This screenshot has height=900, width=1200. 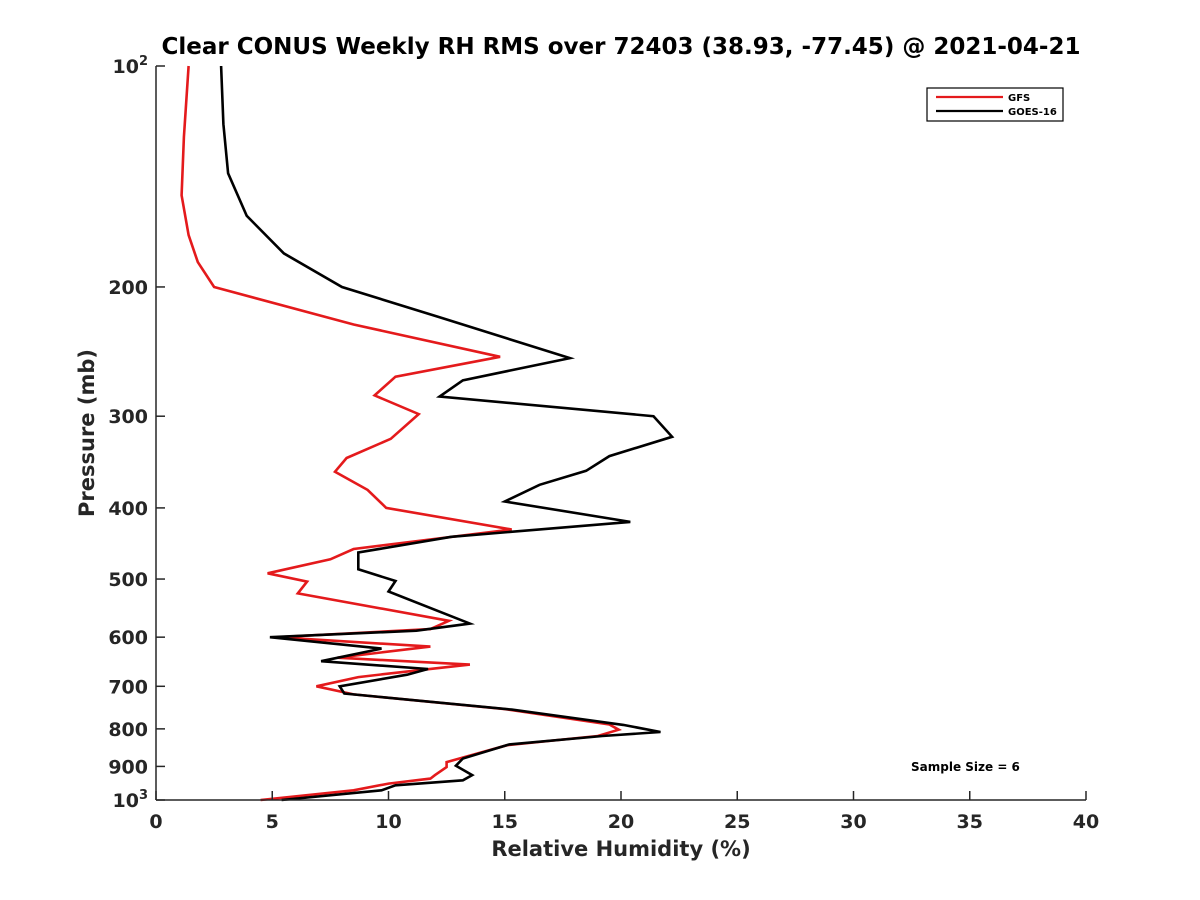 I want to click on y-tick-label: 700, so click(x=128, y=687).